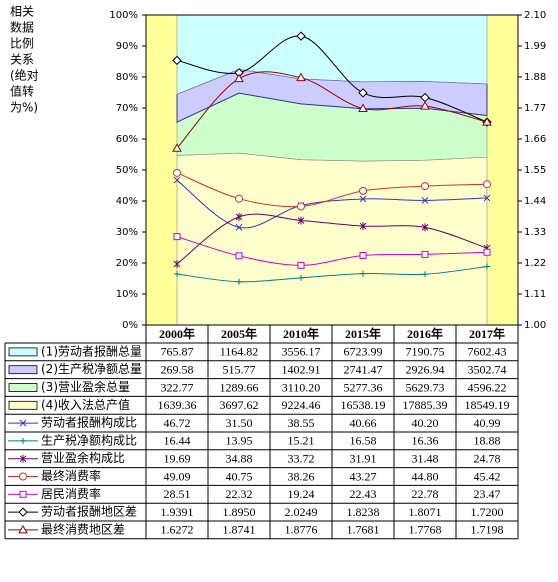 This screenshot has width=558, height=582. I want to click on table-value: 38.26, so click(301, 476).